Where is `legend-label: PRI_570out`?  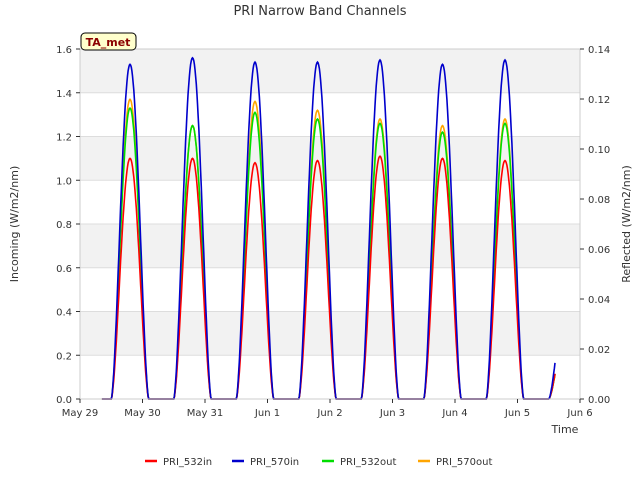 legend-label: PRI_570out is located at coordinates (464, 462).